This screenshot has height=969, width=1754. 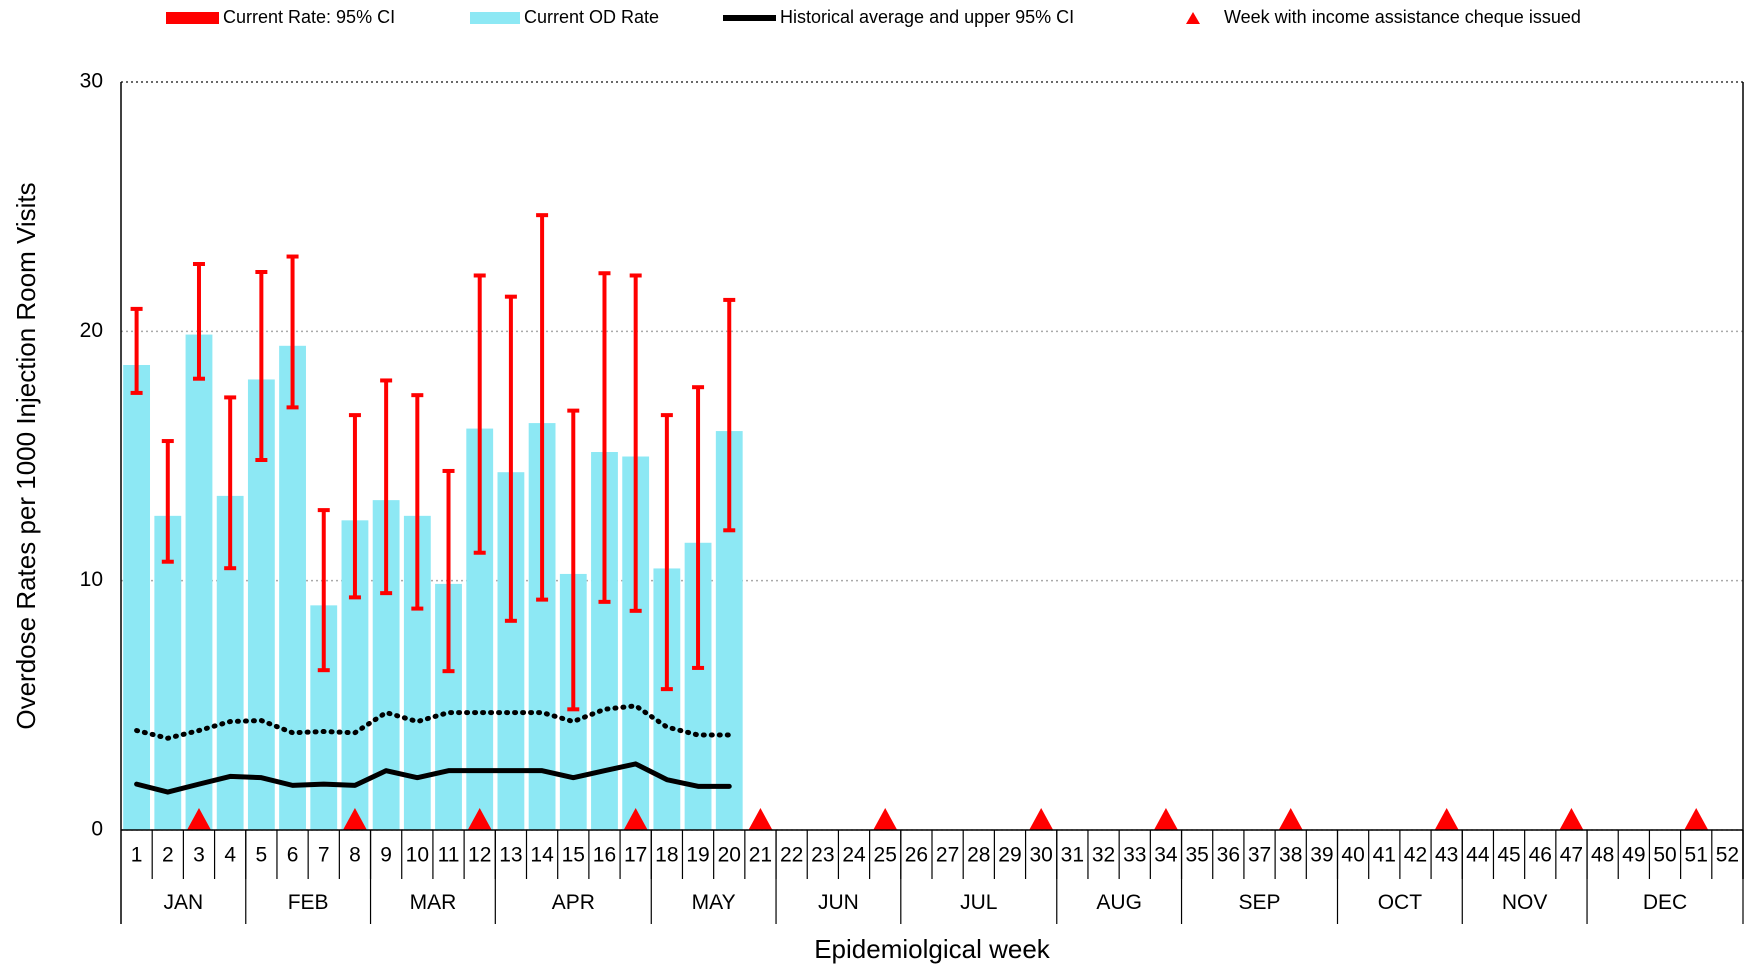 I want to click on y-tick-label: 10, so click(x=91, y=579).